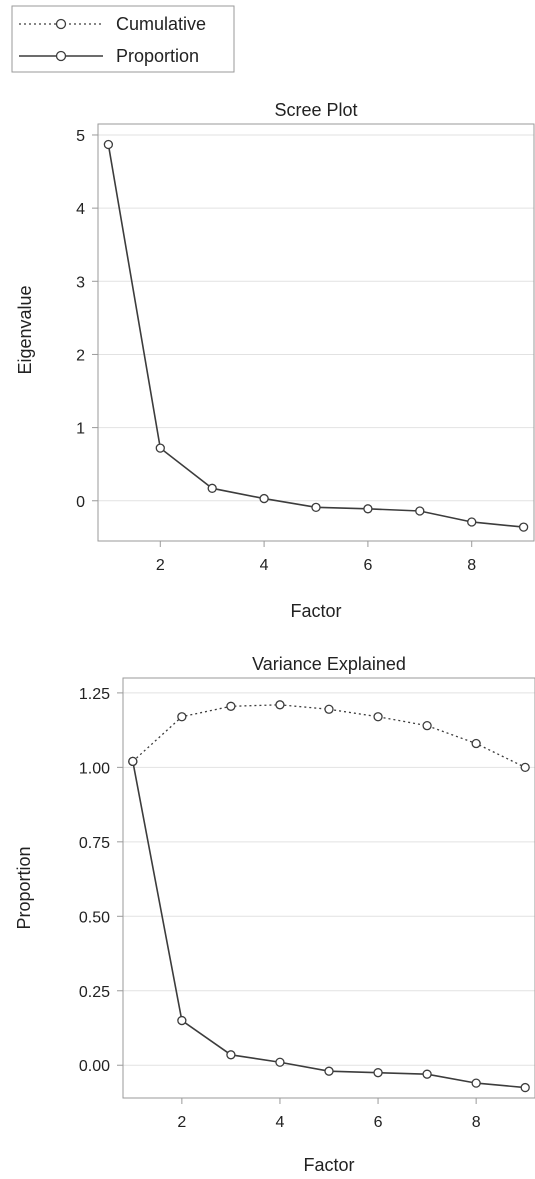 The image size is (535, 1179). What do you see at coordinates (80, 282) in the screenshot?
I see `y-tick-label: 3` at bounding box center [80, 282].